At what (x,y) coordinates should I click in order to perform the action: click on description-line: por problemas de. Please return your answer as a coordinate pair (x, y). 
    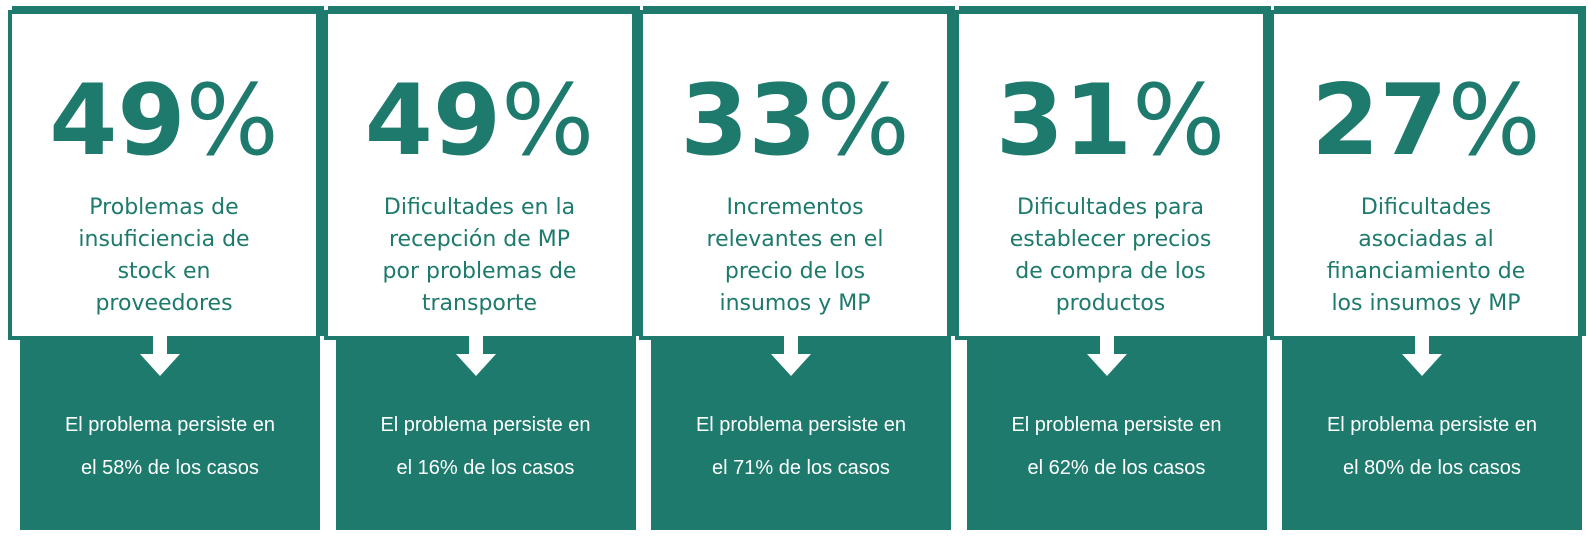
    Looking at the image, I should click on (479, 271).